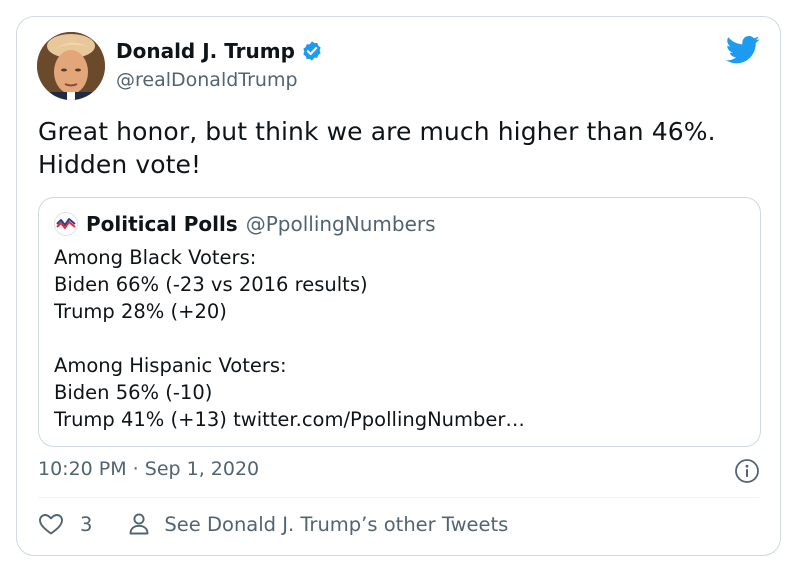  What do you see at coordinates (51, 524) in the screenshot?
I see `heart-icon` at bounding box center [51, 524].